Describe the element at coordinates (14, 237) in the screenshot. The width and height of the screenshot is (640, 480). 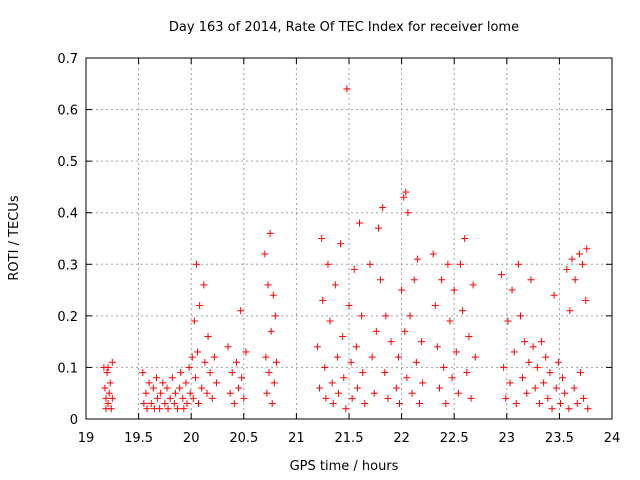
I see `y-axis-label: ROTI / TECUs` at that location.